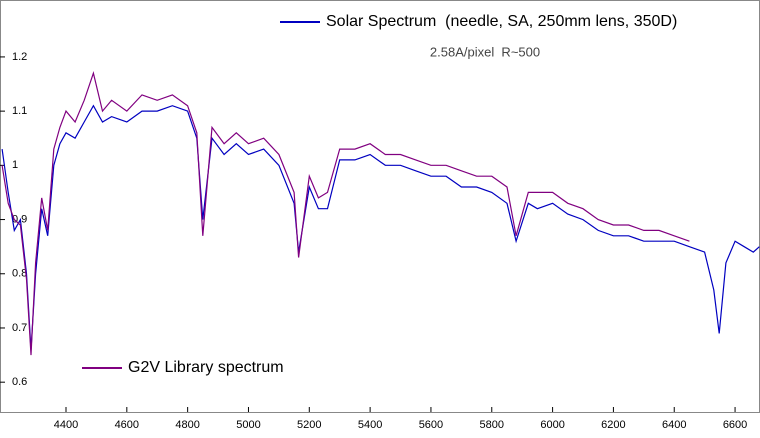  What do you see at coordinates (19, 111) in the screenshot?
I see `y-tick-label: 1.1` at bounding box center [19, 111].